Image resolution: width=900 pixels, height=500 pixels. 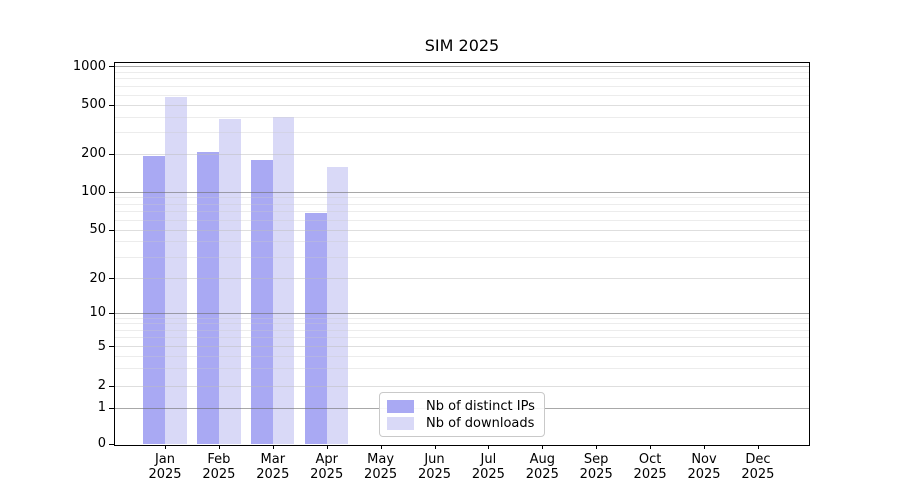 What do you see at coordinates (400, 406) in the screenshot?
I see `legend-swatch-distinct-ips` at bounding box center [400, 406].